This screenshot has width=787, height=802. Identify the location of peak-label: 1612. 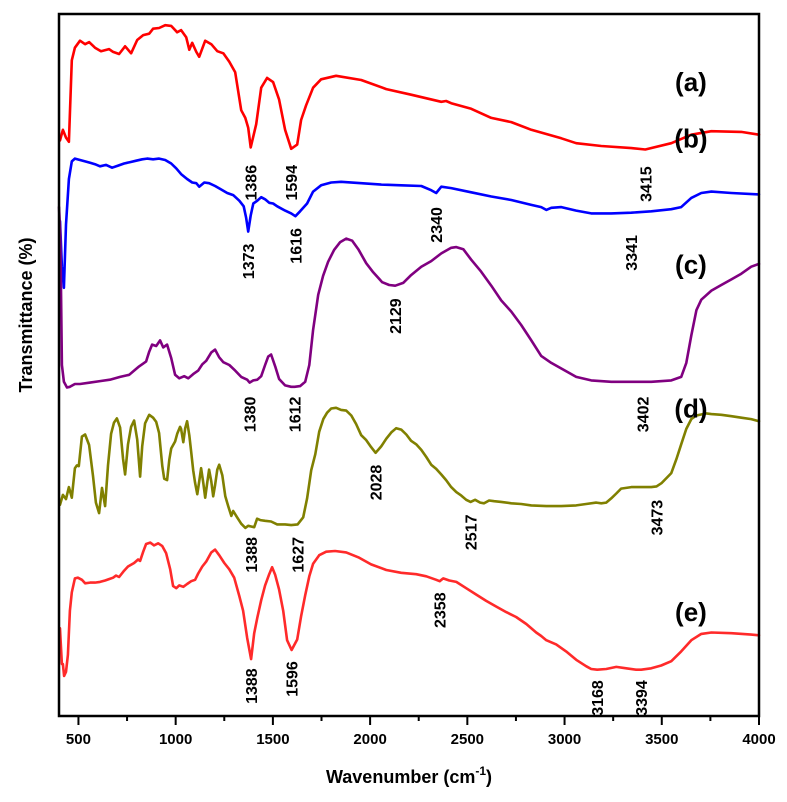
(296, 414).